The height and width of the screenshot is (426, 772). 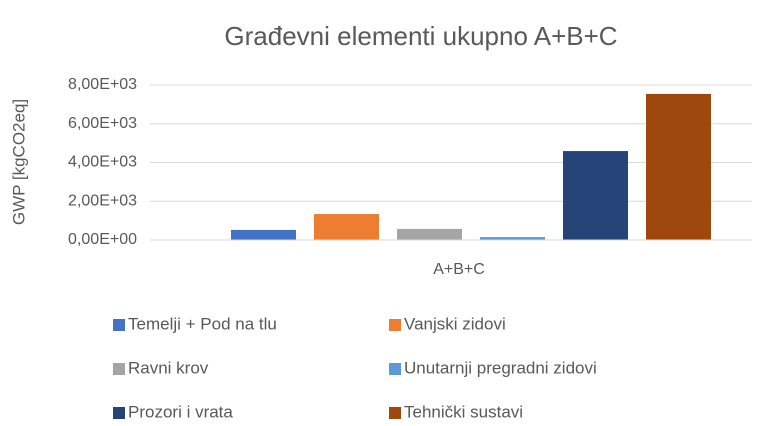 I want to click on legend-label: Temelji + Pod na tlu, so click(x=202, y=323).